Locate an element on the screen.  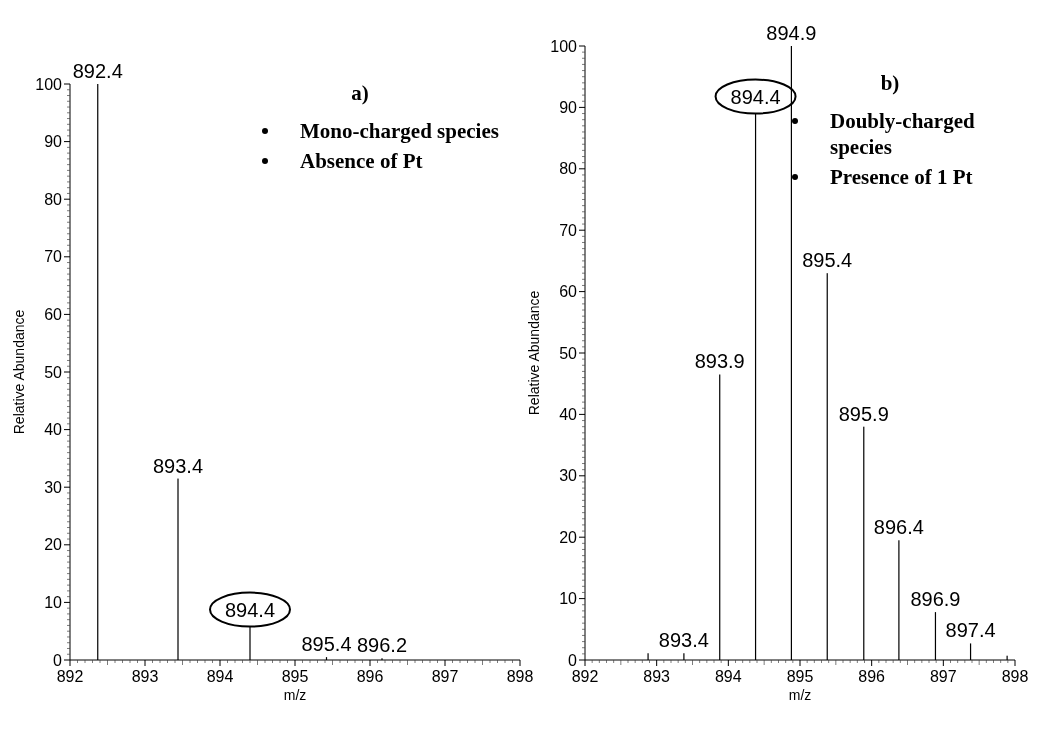
annotation: 897.4 is located at coordinates (970, 630).